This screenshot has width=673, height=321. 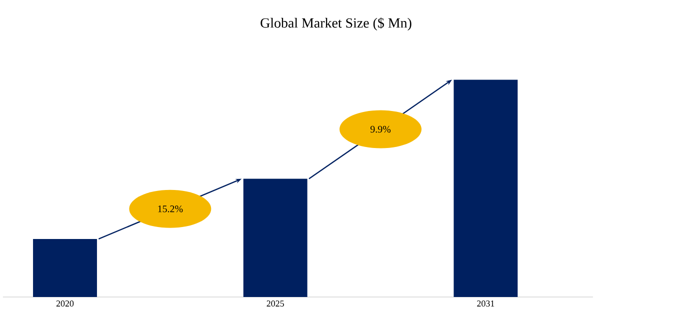 What do you see at coordinates (65, 303) in the screenshot?
I see `x-tick-label: 2020` at bounding box center [65, 303].